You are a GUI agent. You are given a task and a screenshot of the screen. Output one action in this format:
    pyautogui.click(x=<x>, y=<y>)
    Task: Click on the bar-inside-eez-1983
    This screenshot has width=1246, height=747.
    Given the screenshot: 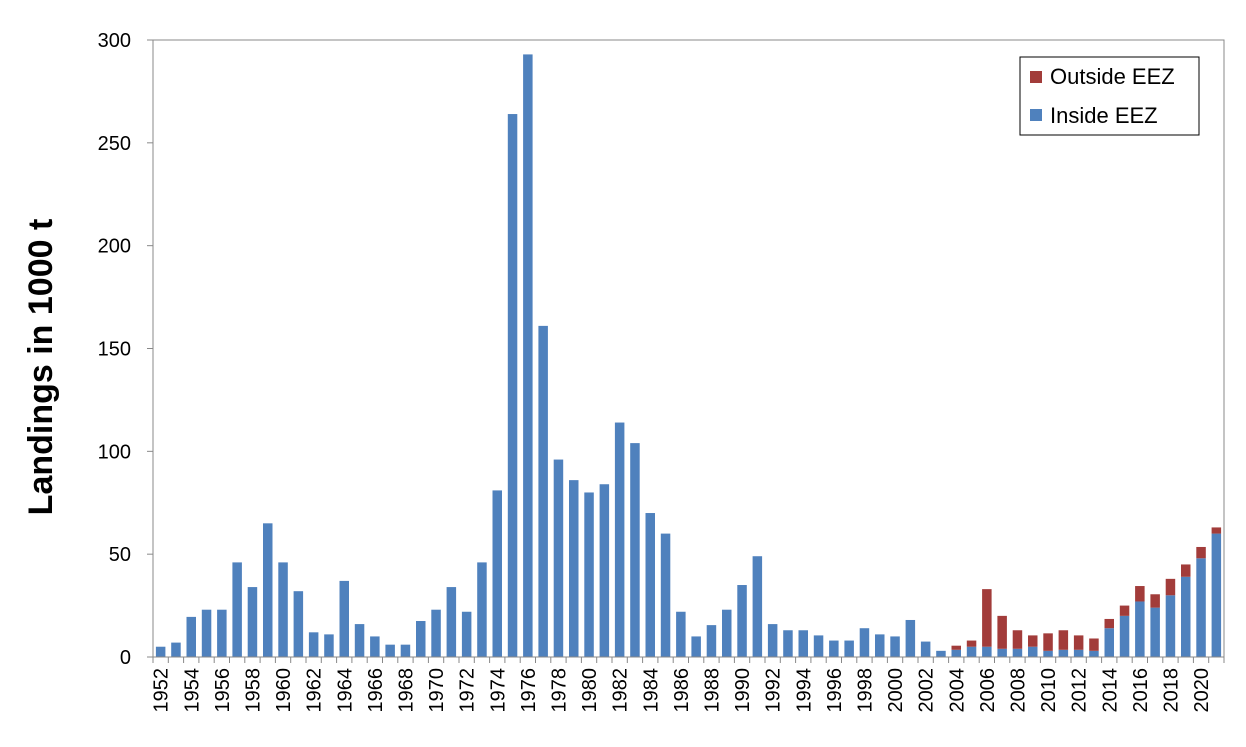 What is the action you would take?
    pyautogui.click(x=635, y=550)
    